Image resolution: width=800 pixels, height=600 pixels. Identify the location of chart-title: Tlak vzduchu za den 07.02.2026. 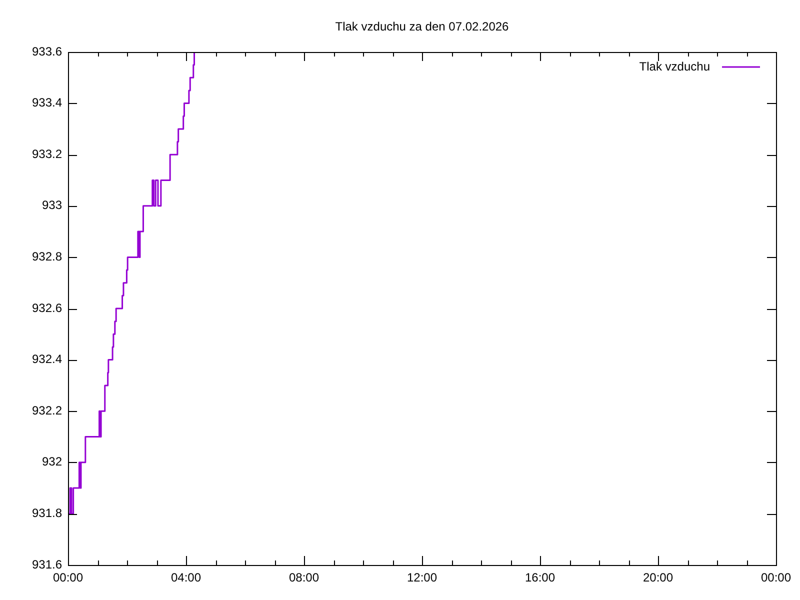
(422, 26).